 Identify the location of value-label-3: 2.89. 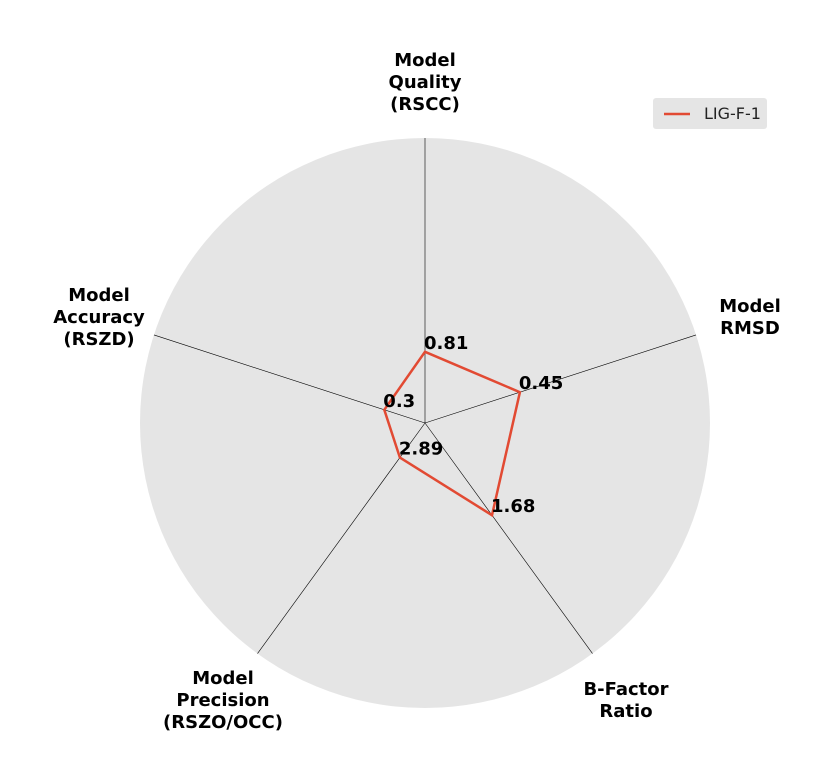
(421, 449).